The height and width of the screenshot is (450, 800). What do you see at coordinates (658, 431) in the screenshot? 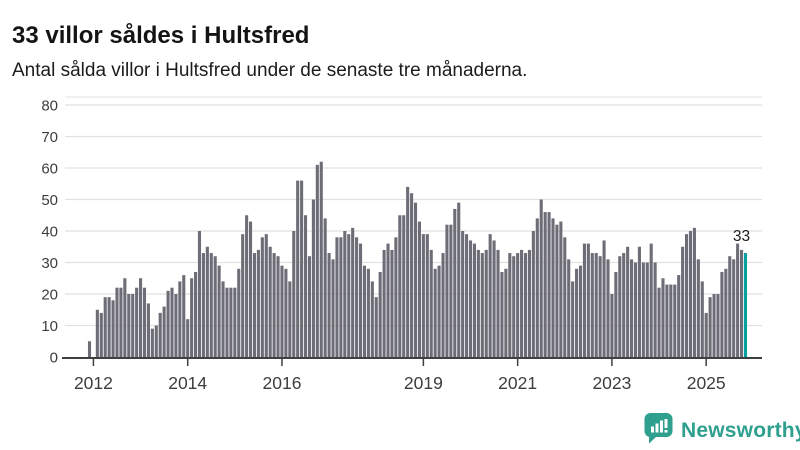
I see `newsworthy-bubble-chart-icon` at bounding box center [658, 431].